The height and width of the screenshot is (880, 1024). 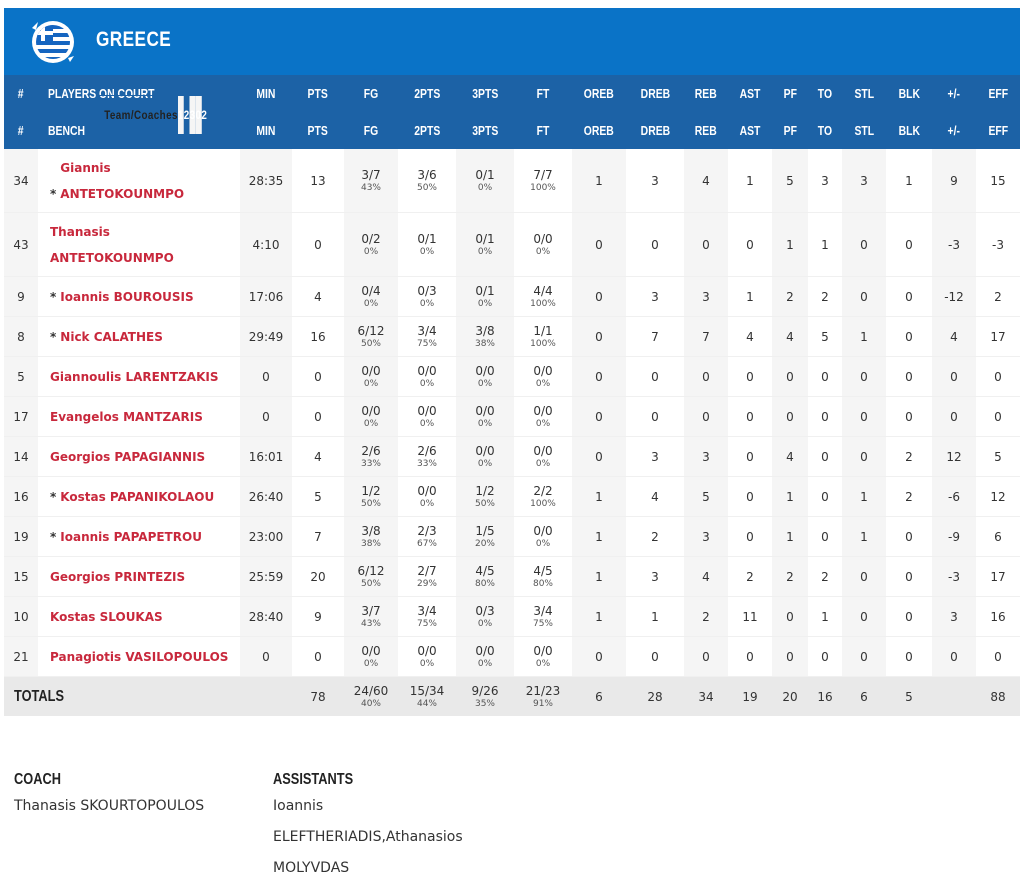 What do you see at coordinates (126, 416) in the screenshot?
I see `player-name: Evangelos MANTZARIS` at bounding box center [126, 416].